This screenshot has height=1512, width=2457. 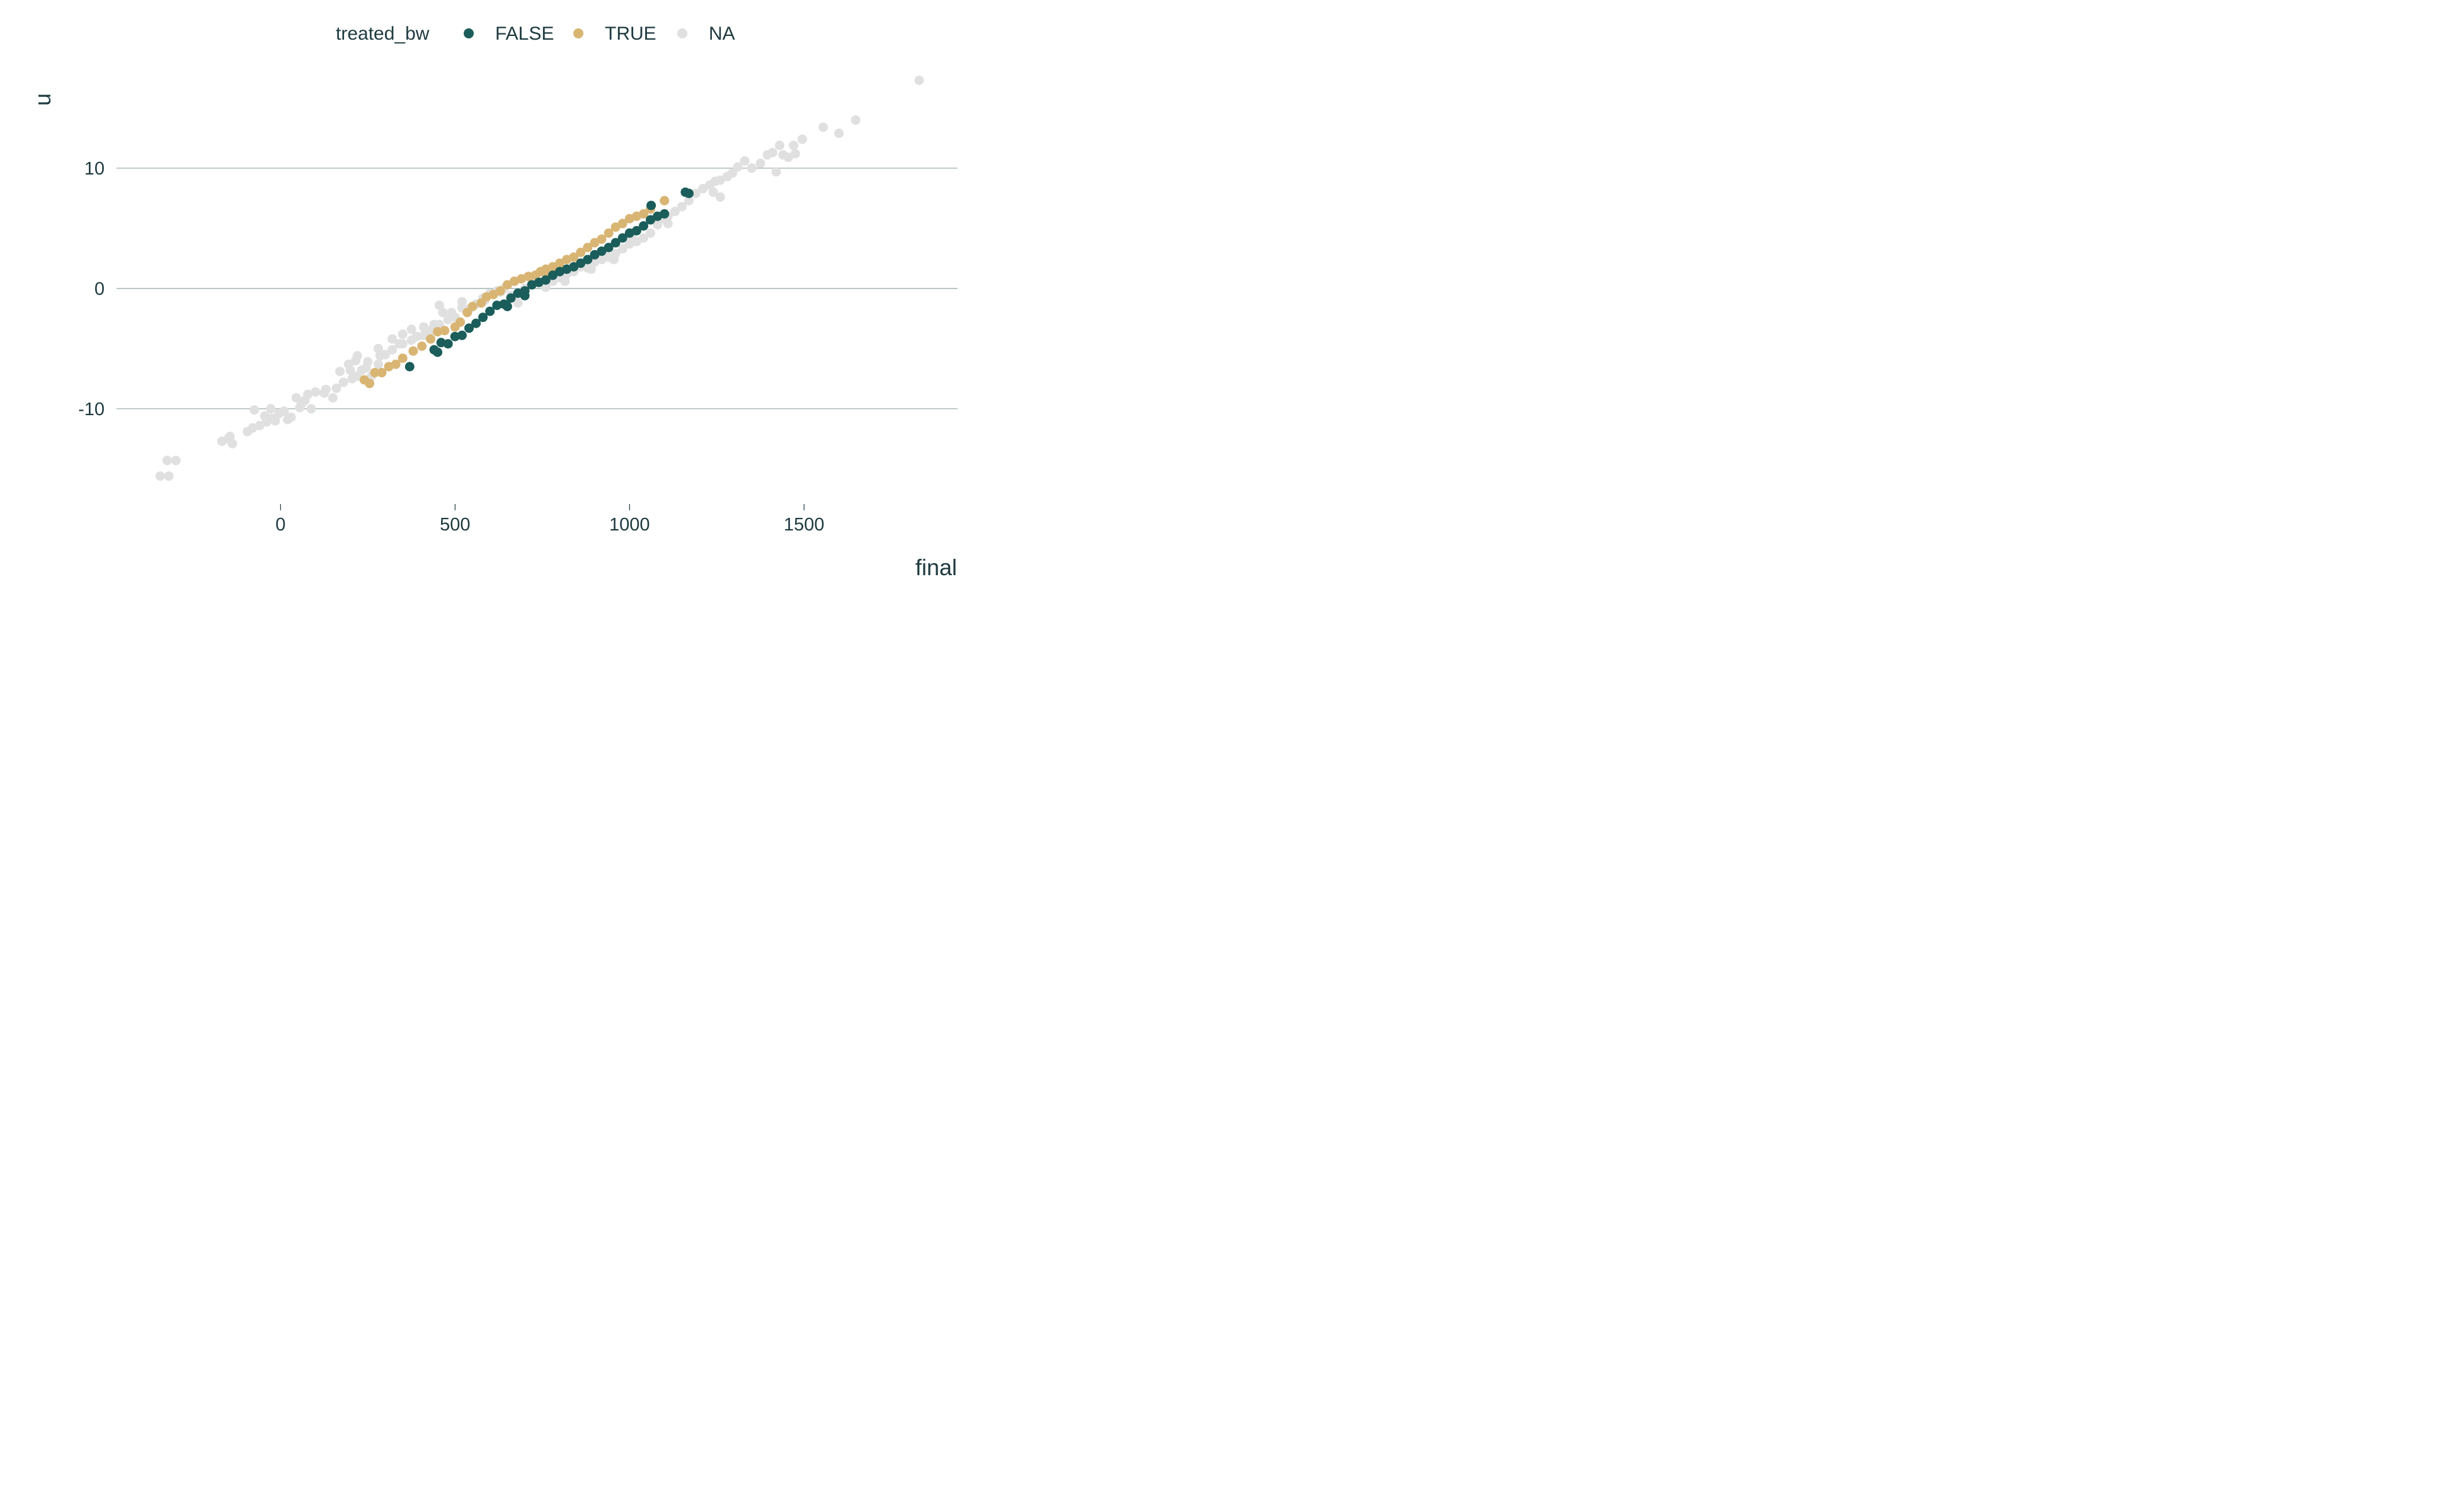 What do you see at coordinates (630, 33) in the screenshot?
I see `legend-label-true: TRUE` at bounding box center [630, 33].